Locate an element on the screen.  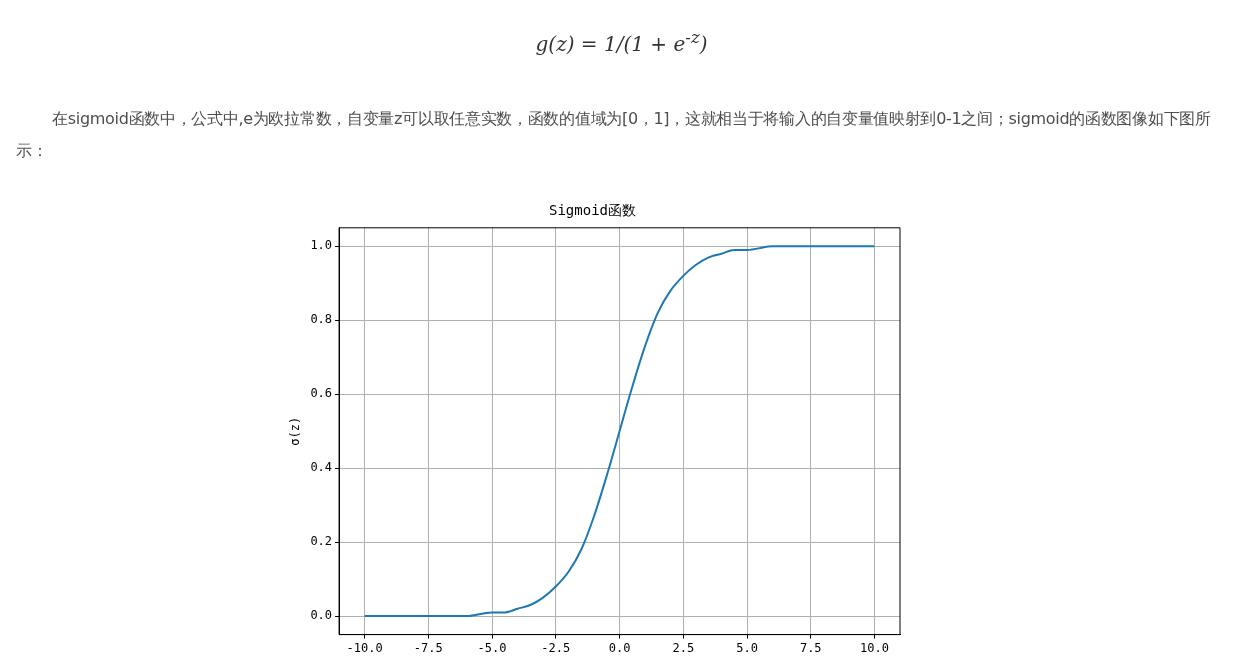
y-axis-title: σ(z) is located at coordinates (295, 431).